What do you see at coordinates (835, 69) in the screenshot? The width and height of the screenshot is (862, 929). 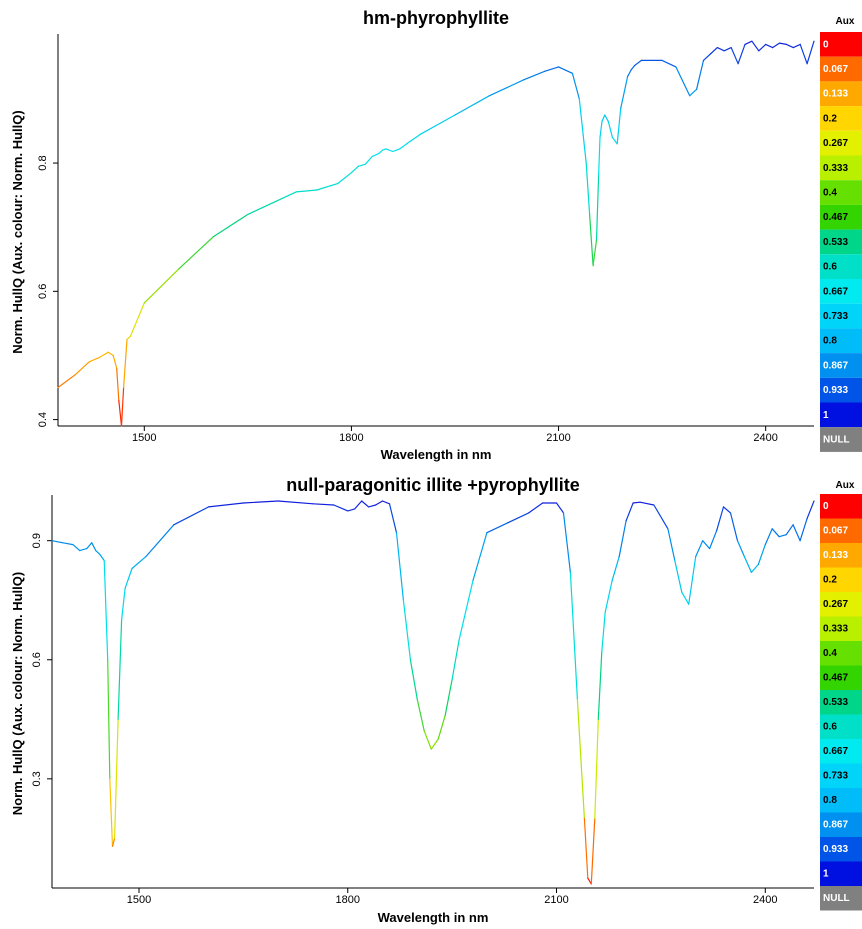 I see `legend-label: 0.067` at bounding box center [835, 69].